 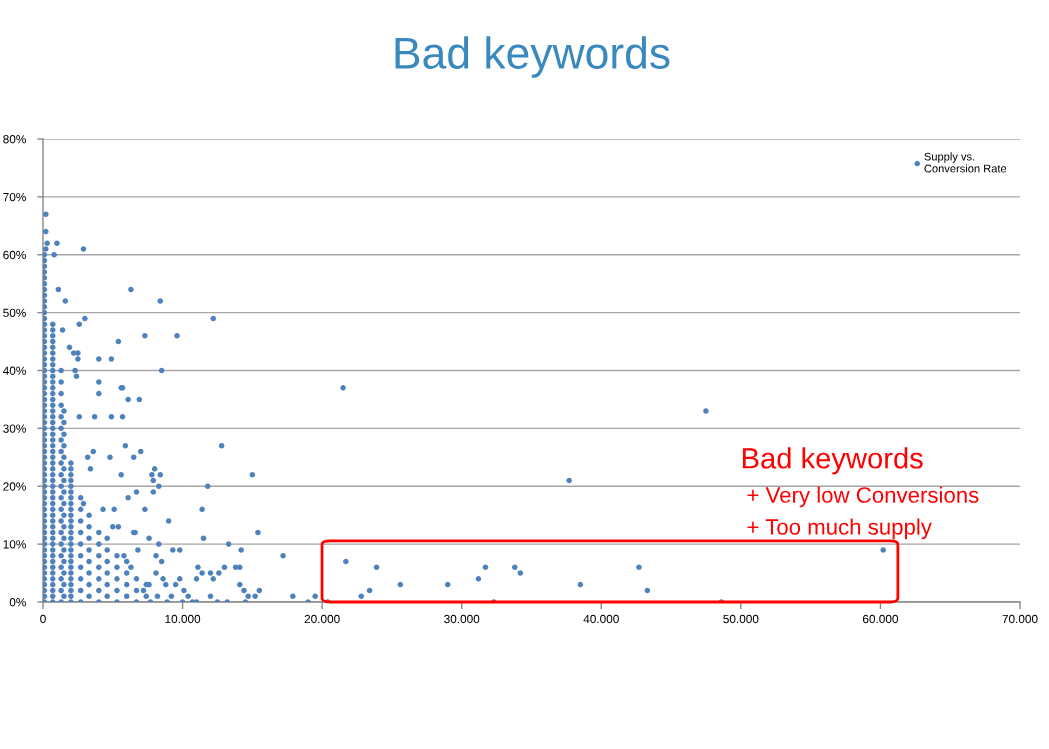 What do you see at coordinates (863, 497) in the screenshot?
I see `annotation: + Very low Conversions` at bounding box center [863, 497].